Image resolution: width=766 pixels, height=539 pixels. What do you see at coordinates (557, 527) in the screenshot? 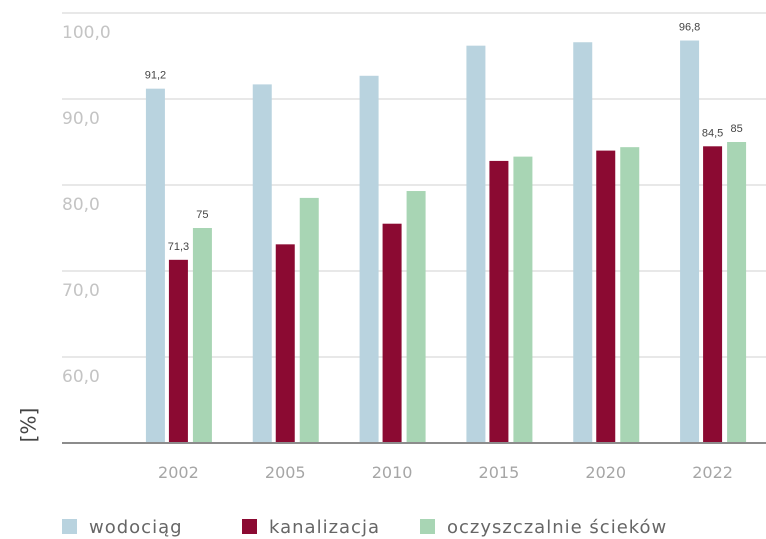
I see `legend-label: oczyszczalnie ścieków` at bounding box center [557, 527].